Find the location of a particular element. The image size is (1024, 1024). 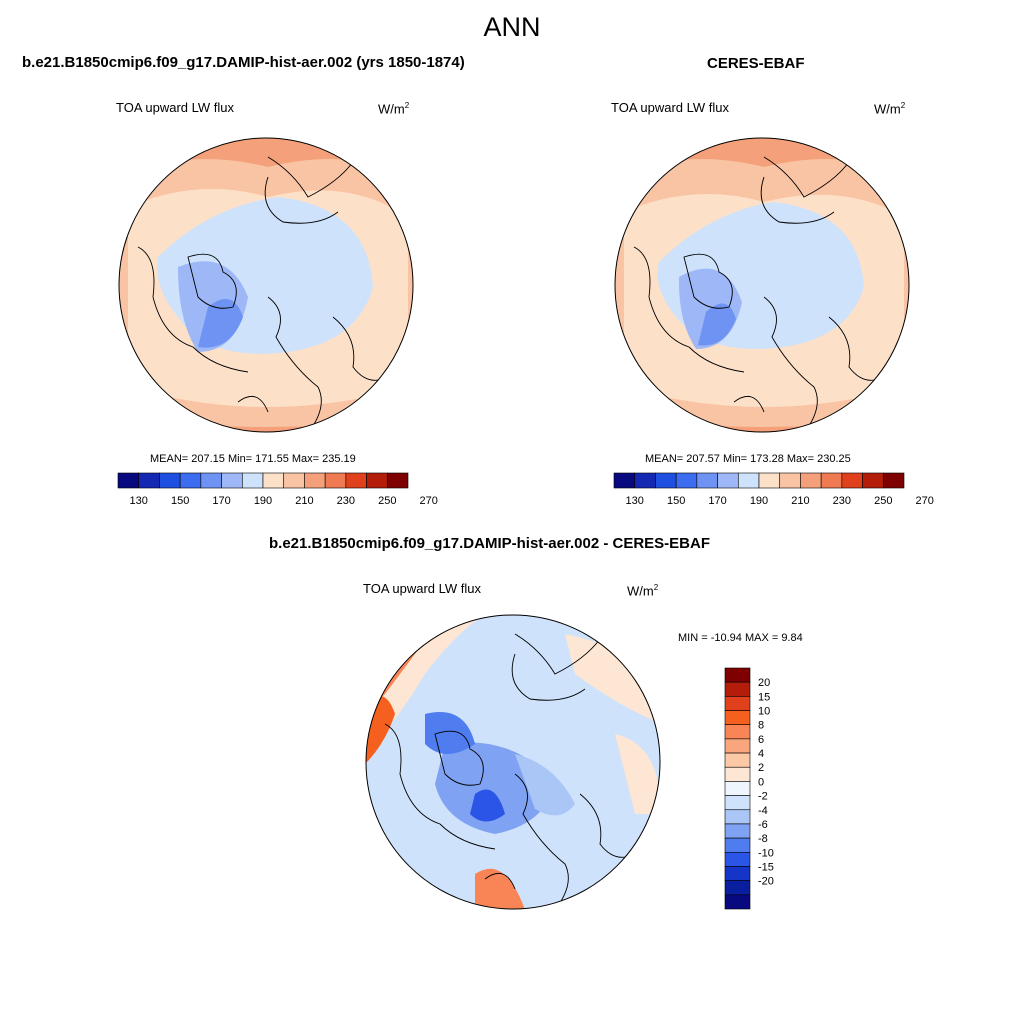

obs-panel-title: CERES-EBAF is located at coordinates (756, 63).